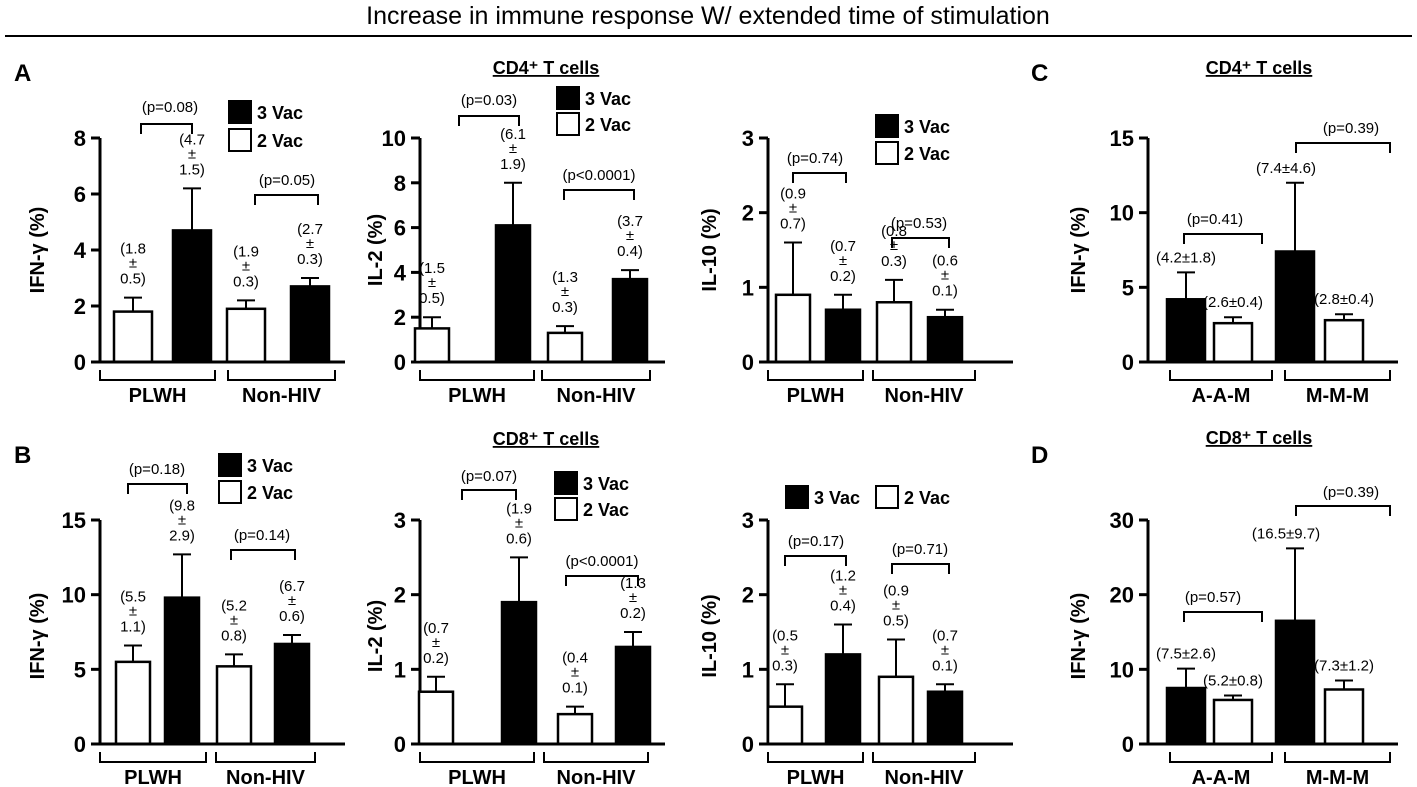  What do you see at coordinates (270, 493) in the screenshot?
I see `legend-label-2vac: 2 Vac` at bounding box center [270, 493].